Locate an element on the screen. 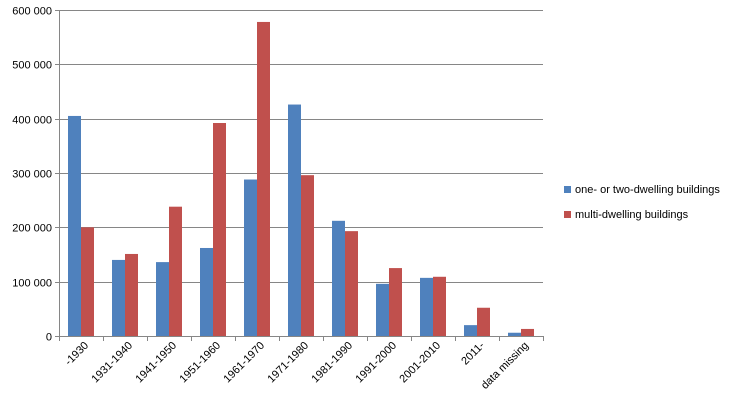 The height and width of the screenshot is (409, 748). y-tick-label: 0 is located at coordinates (49, 338).